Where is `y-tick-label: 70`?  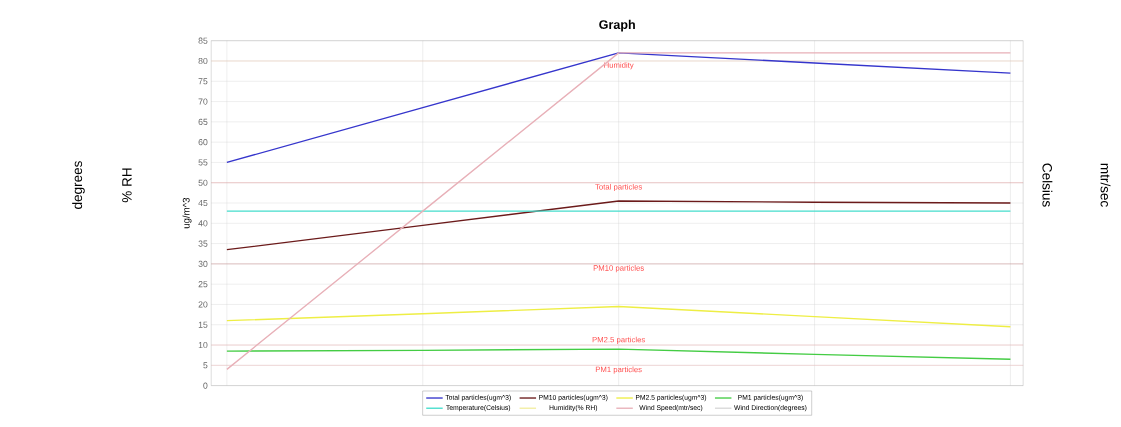 y-tick-label: 70 is located at coordinates (203, 101).